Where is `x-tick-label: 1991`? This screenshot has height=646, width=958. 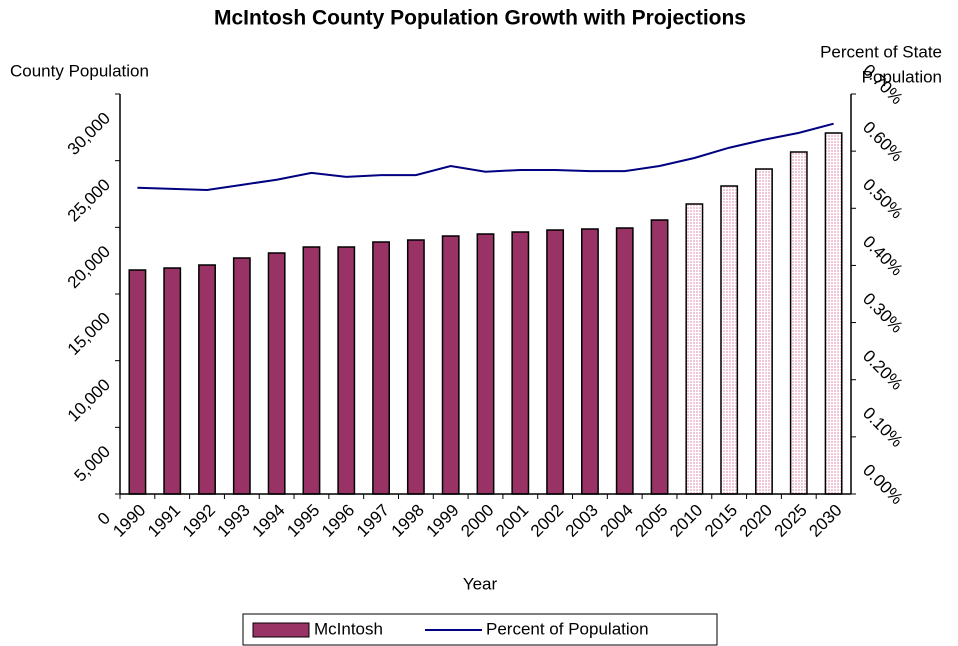 x-tick-label: 1991 is located at coordinates (164, 521).